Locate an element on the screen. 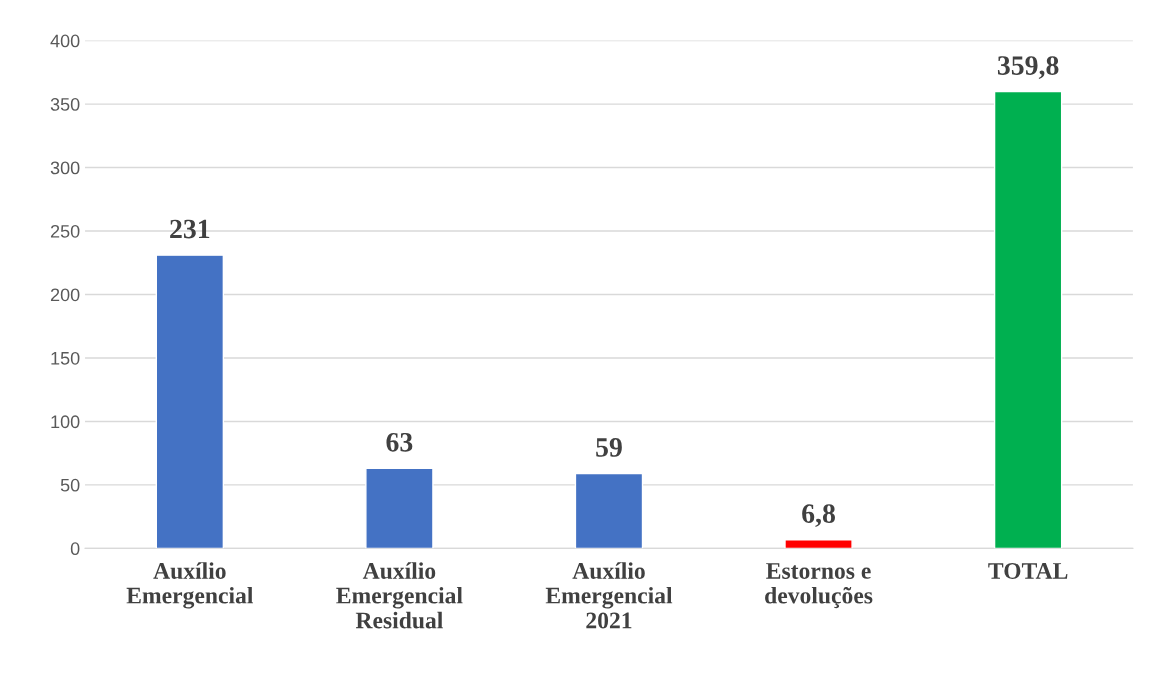  y-tick-label: 100 is located at coordinates (65, 422).